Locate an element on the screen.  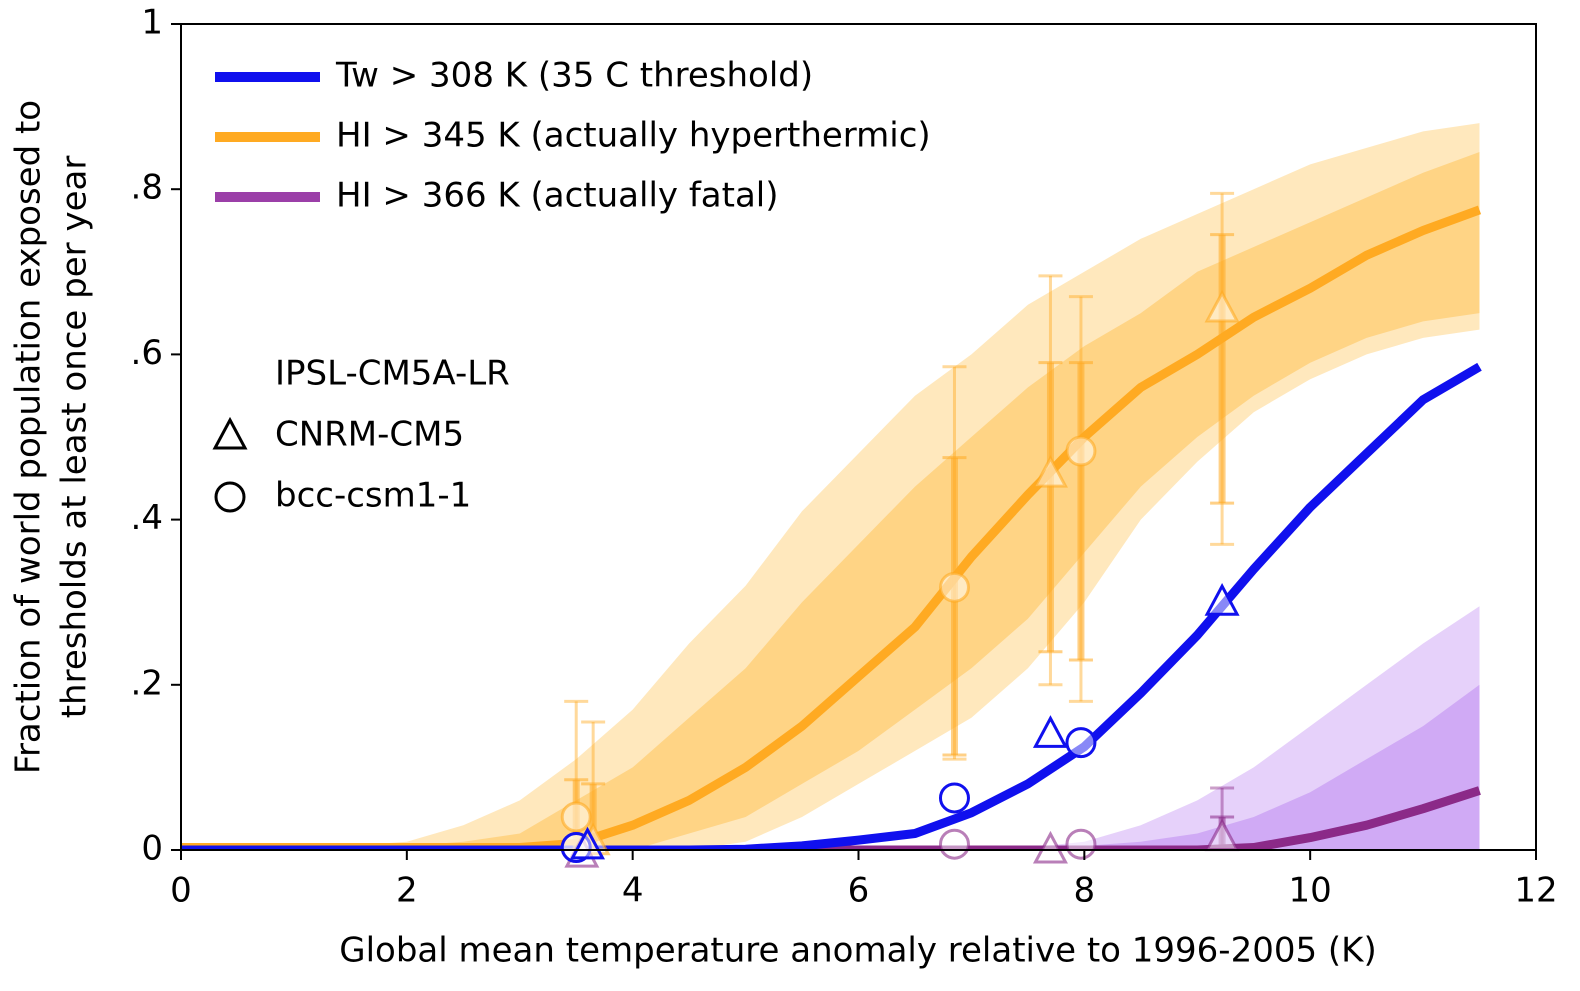
x-tick-label: 6 is located at coordinates (859, 891).